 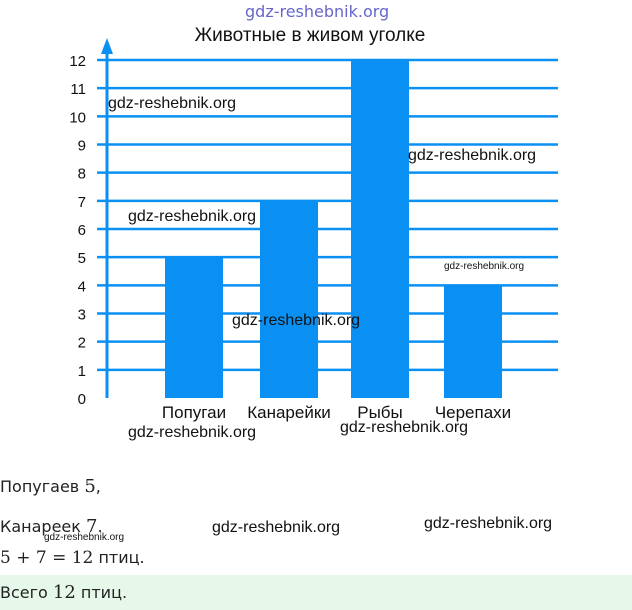 I want to click on y-tick-label: 1, so click(x=82, y=371).